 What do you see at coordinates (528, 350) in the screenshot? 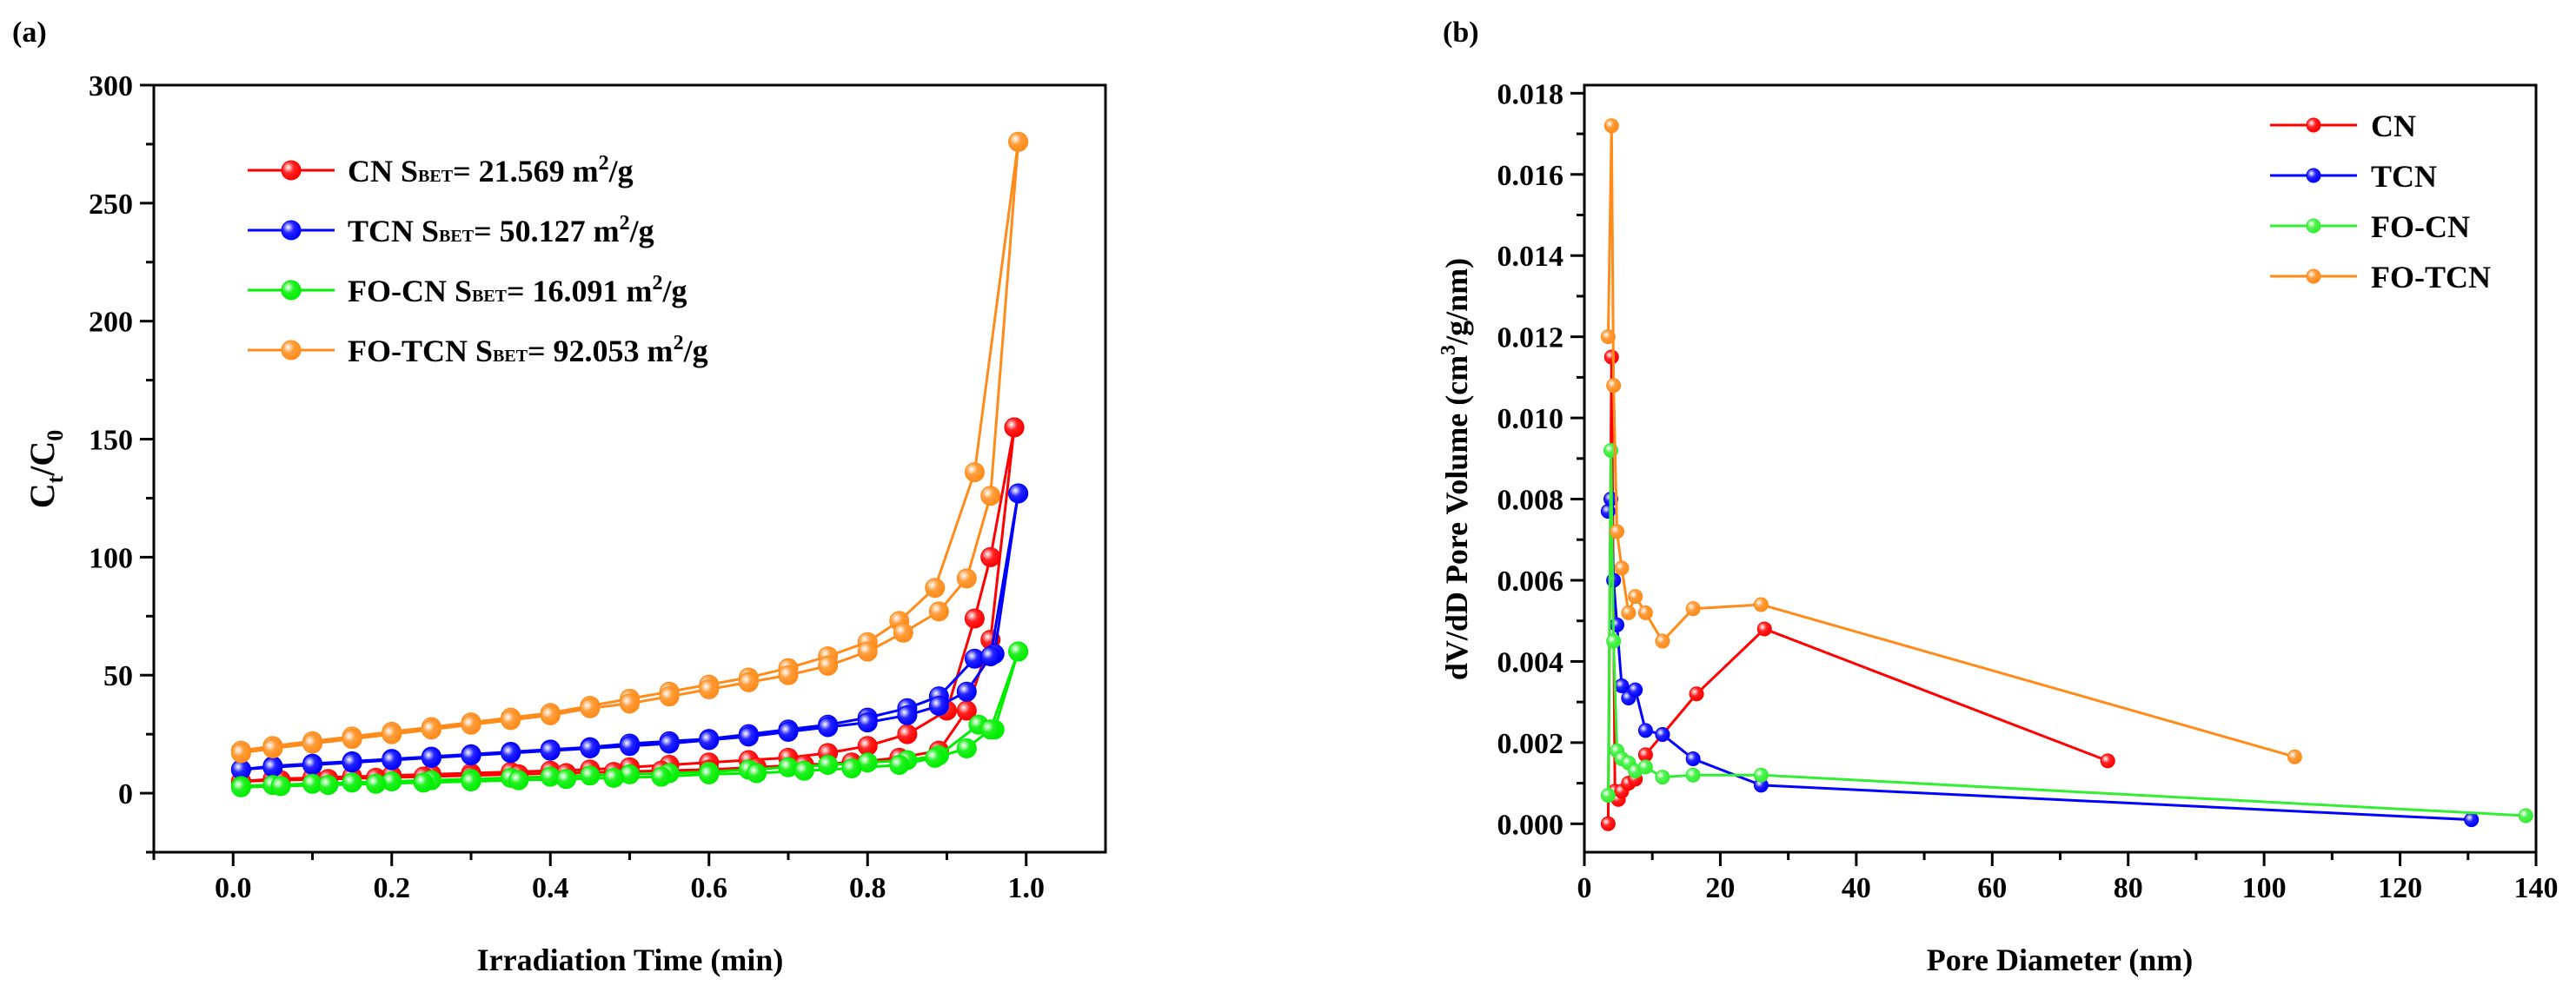
I see `legend-label: FO-TCN SBET= 92.053 m2/g` at bounding box center [528, 350].